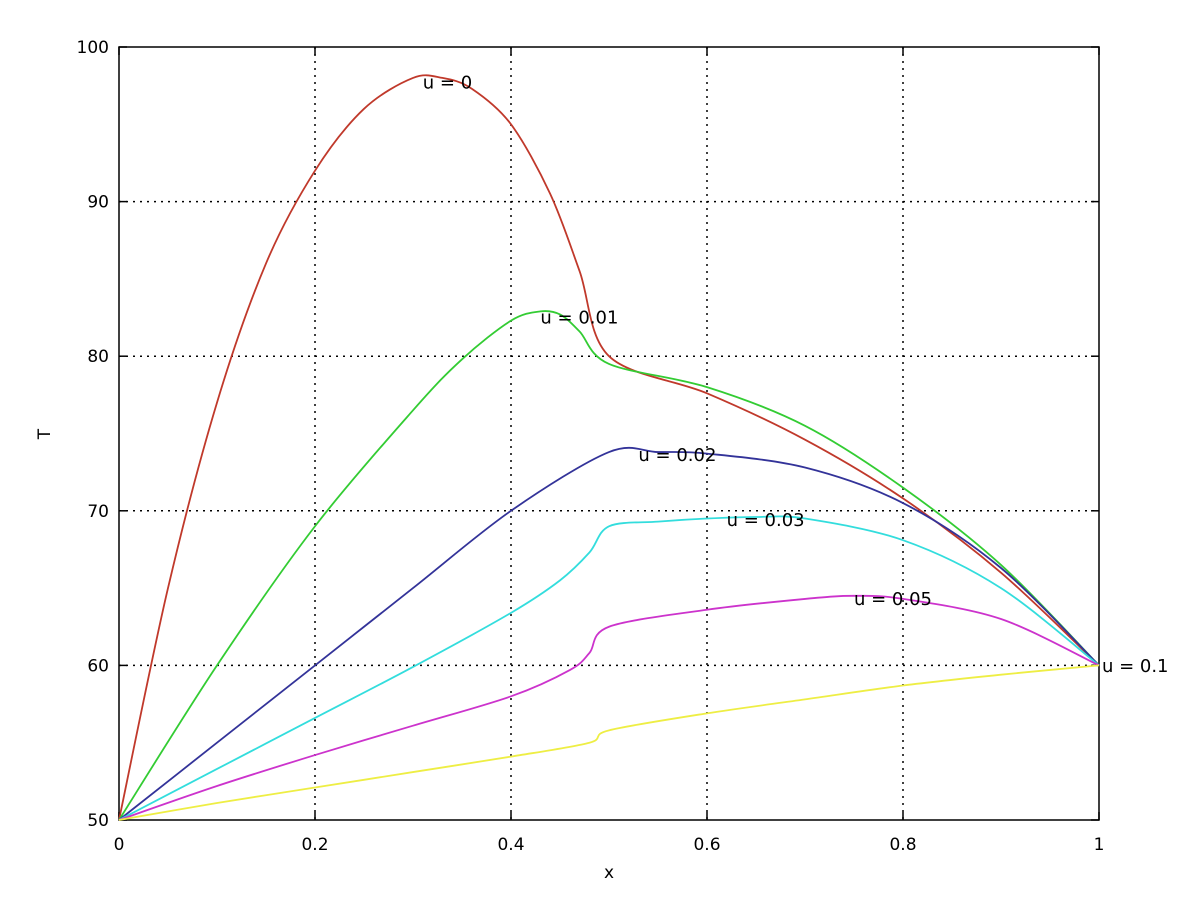 The height and width of the screenshot is (907, 1200). Describe the element at coordinates (579, 318) in the screenshot. I see `curve-label: u = 0.01` at that location.